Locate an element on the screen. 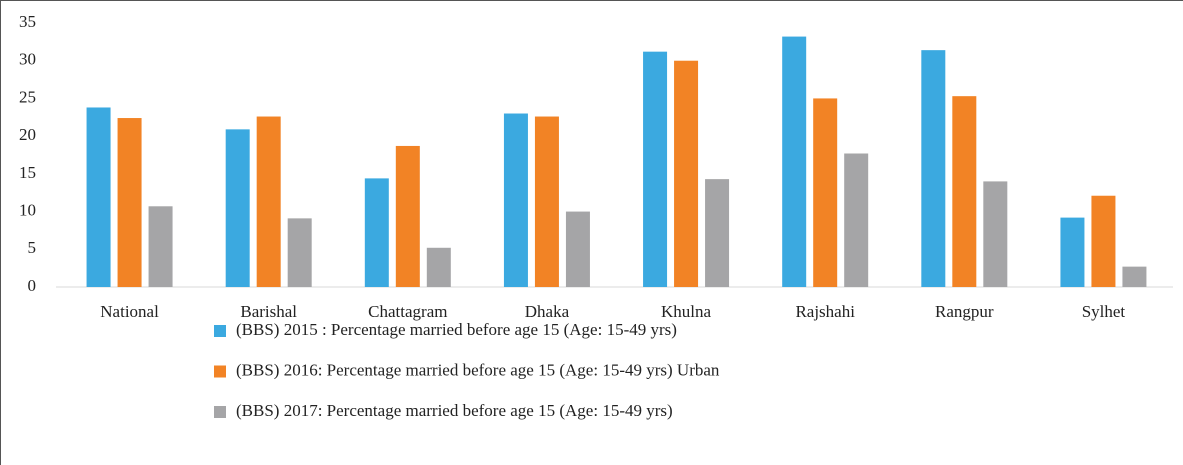 This screenshot has width=1183, height=465. y-tick-label: 20 is located at coordinates (27, 134).